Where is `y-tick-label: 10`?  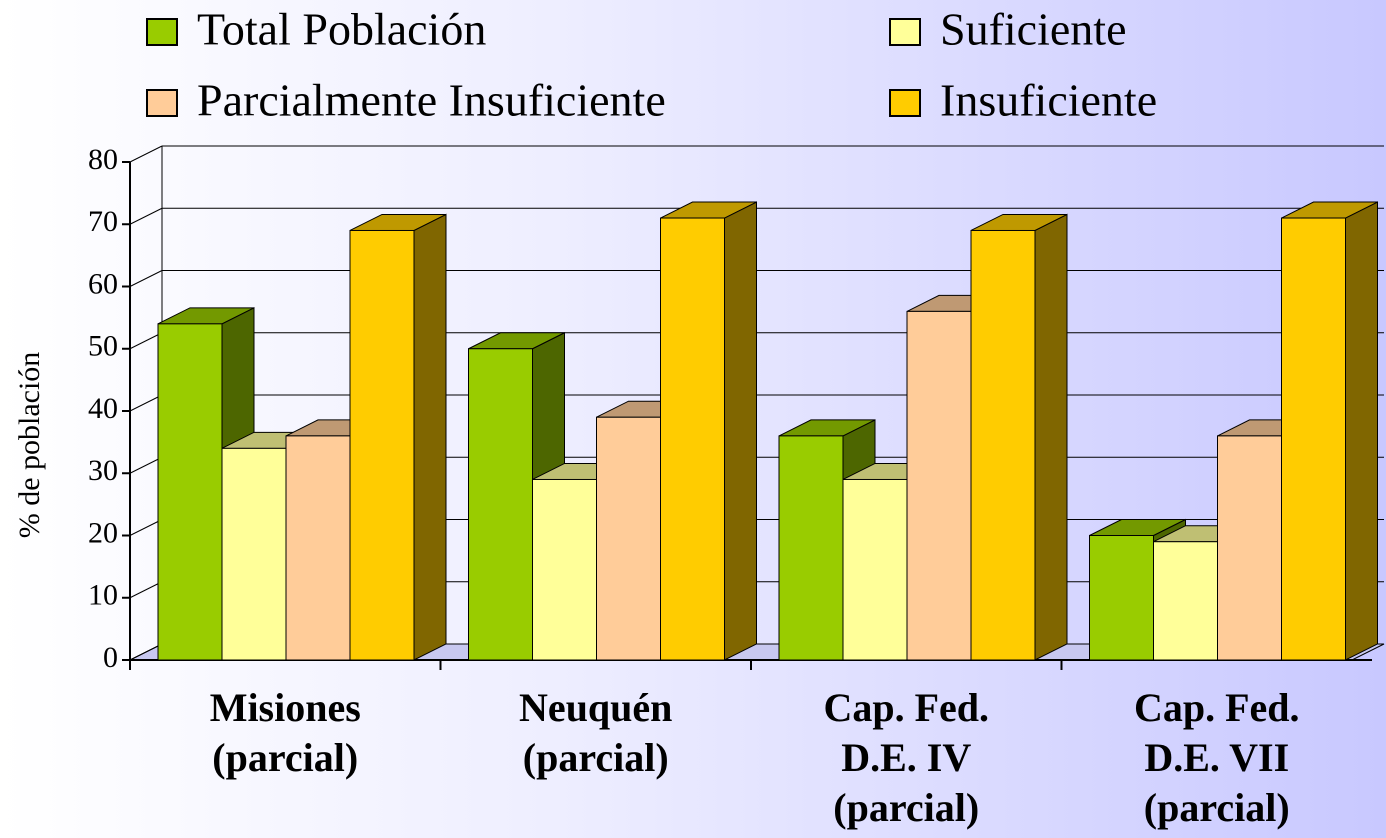 y-tick-label: 10 is located at coordinates (103, 595).